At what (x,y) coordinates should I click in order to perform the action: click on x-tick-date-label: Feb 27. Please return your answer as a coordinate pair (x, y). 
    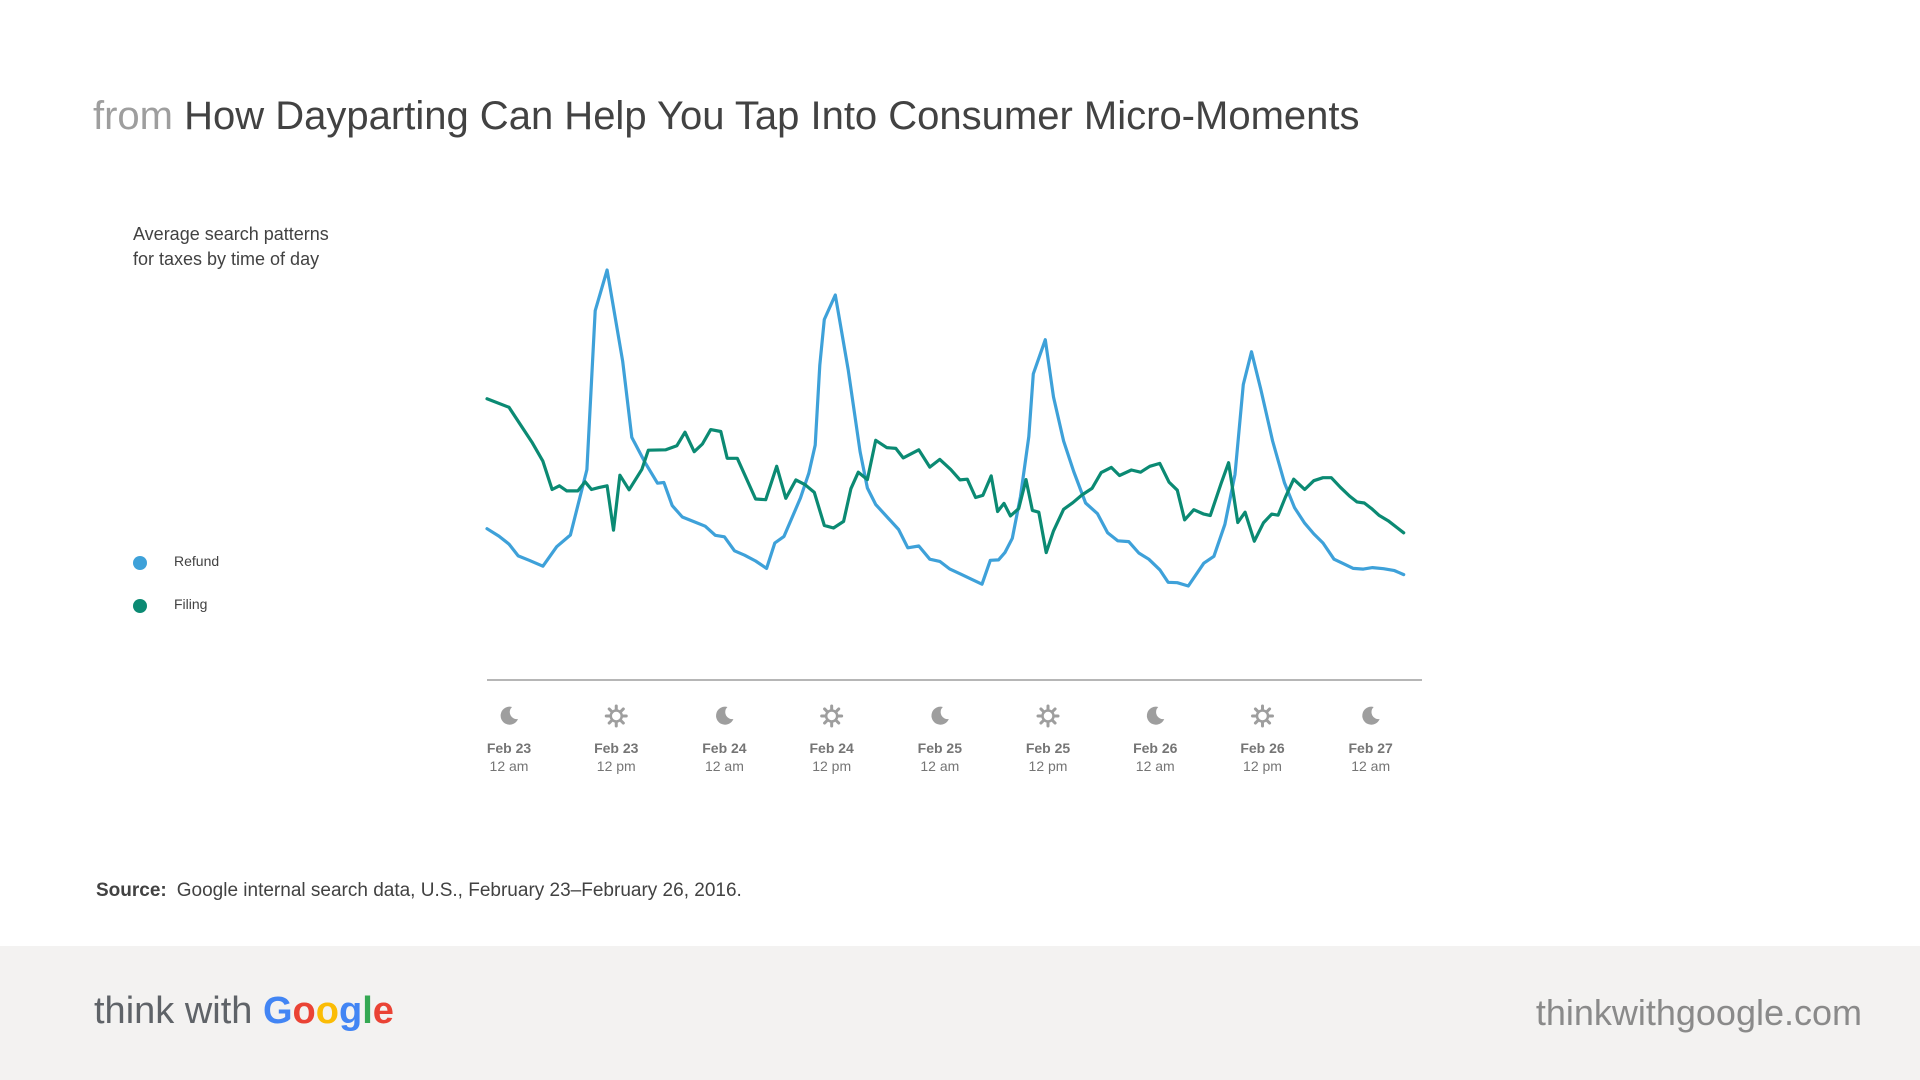
    Looking at the image, I should click on (1370, 748).